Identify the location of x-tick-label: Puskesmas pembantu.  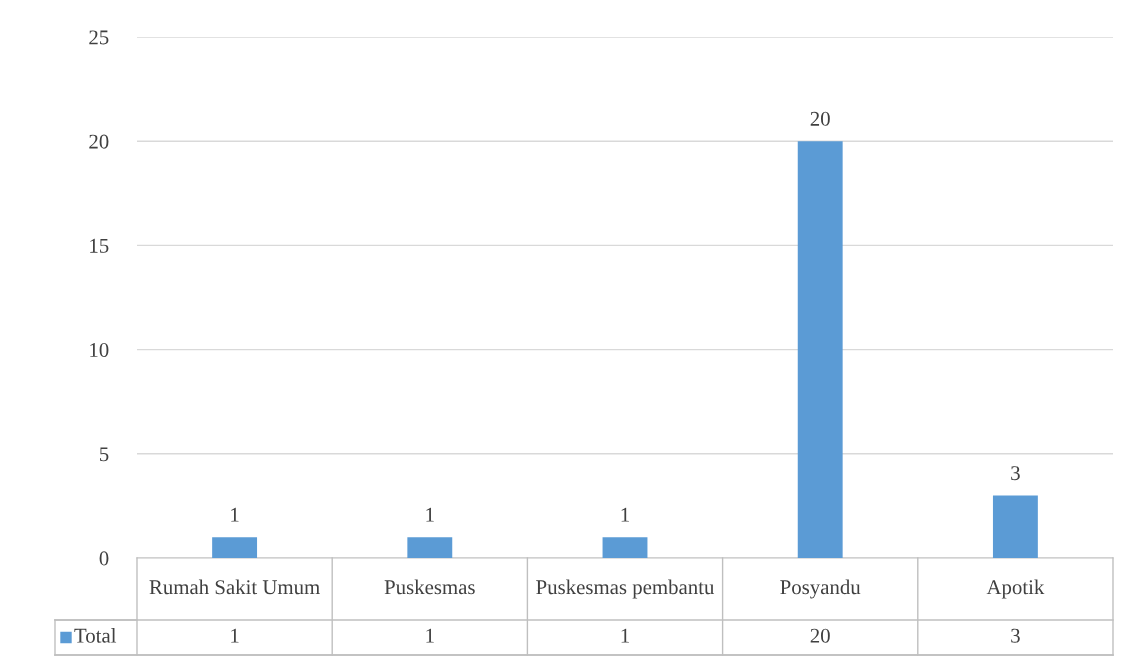
(625, 589).